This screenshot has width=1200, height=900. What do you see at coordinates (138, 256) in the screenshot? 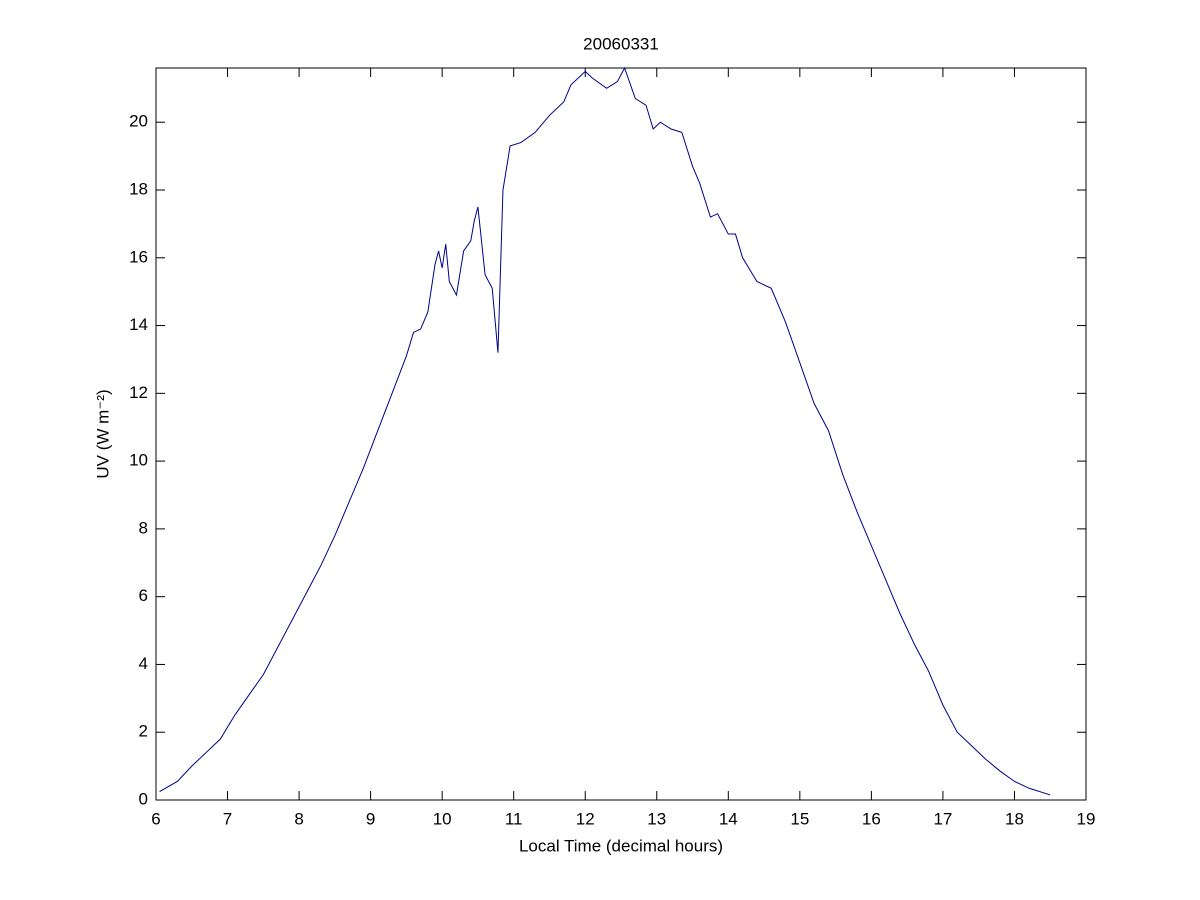
I see `y-tick-label: 16` at bounding box center [138, 256].